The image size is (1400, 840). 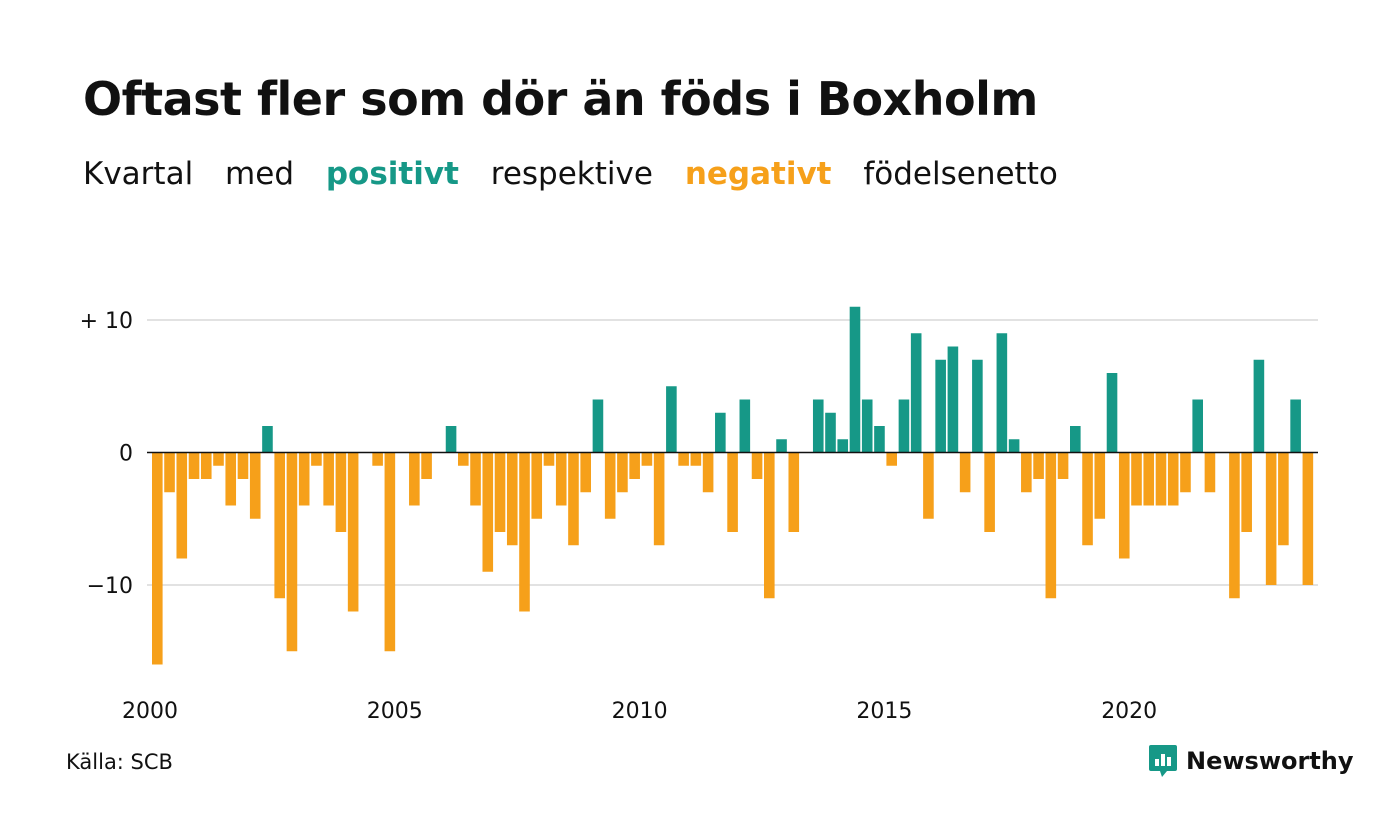 What do you see at coordinates (110, 586) in the screenshot?
I see `y-tick-label: −10` at bounding box center [110, 586].